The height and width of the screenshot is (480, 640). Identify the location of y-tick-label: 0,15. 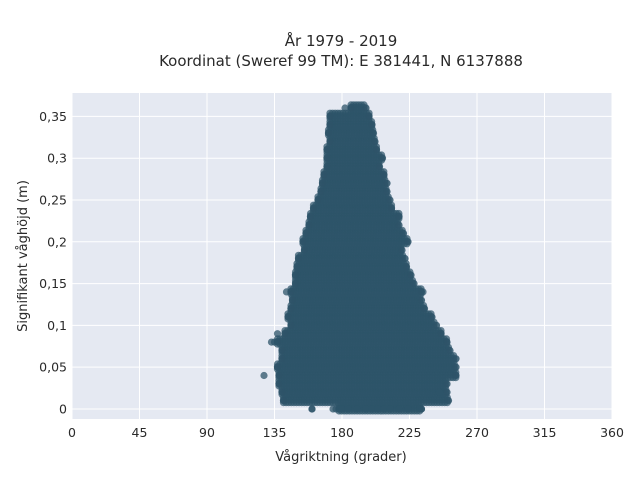
(53, 283).